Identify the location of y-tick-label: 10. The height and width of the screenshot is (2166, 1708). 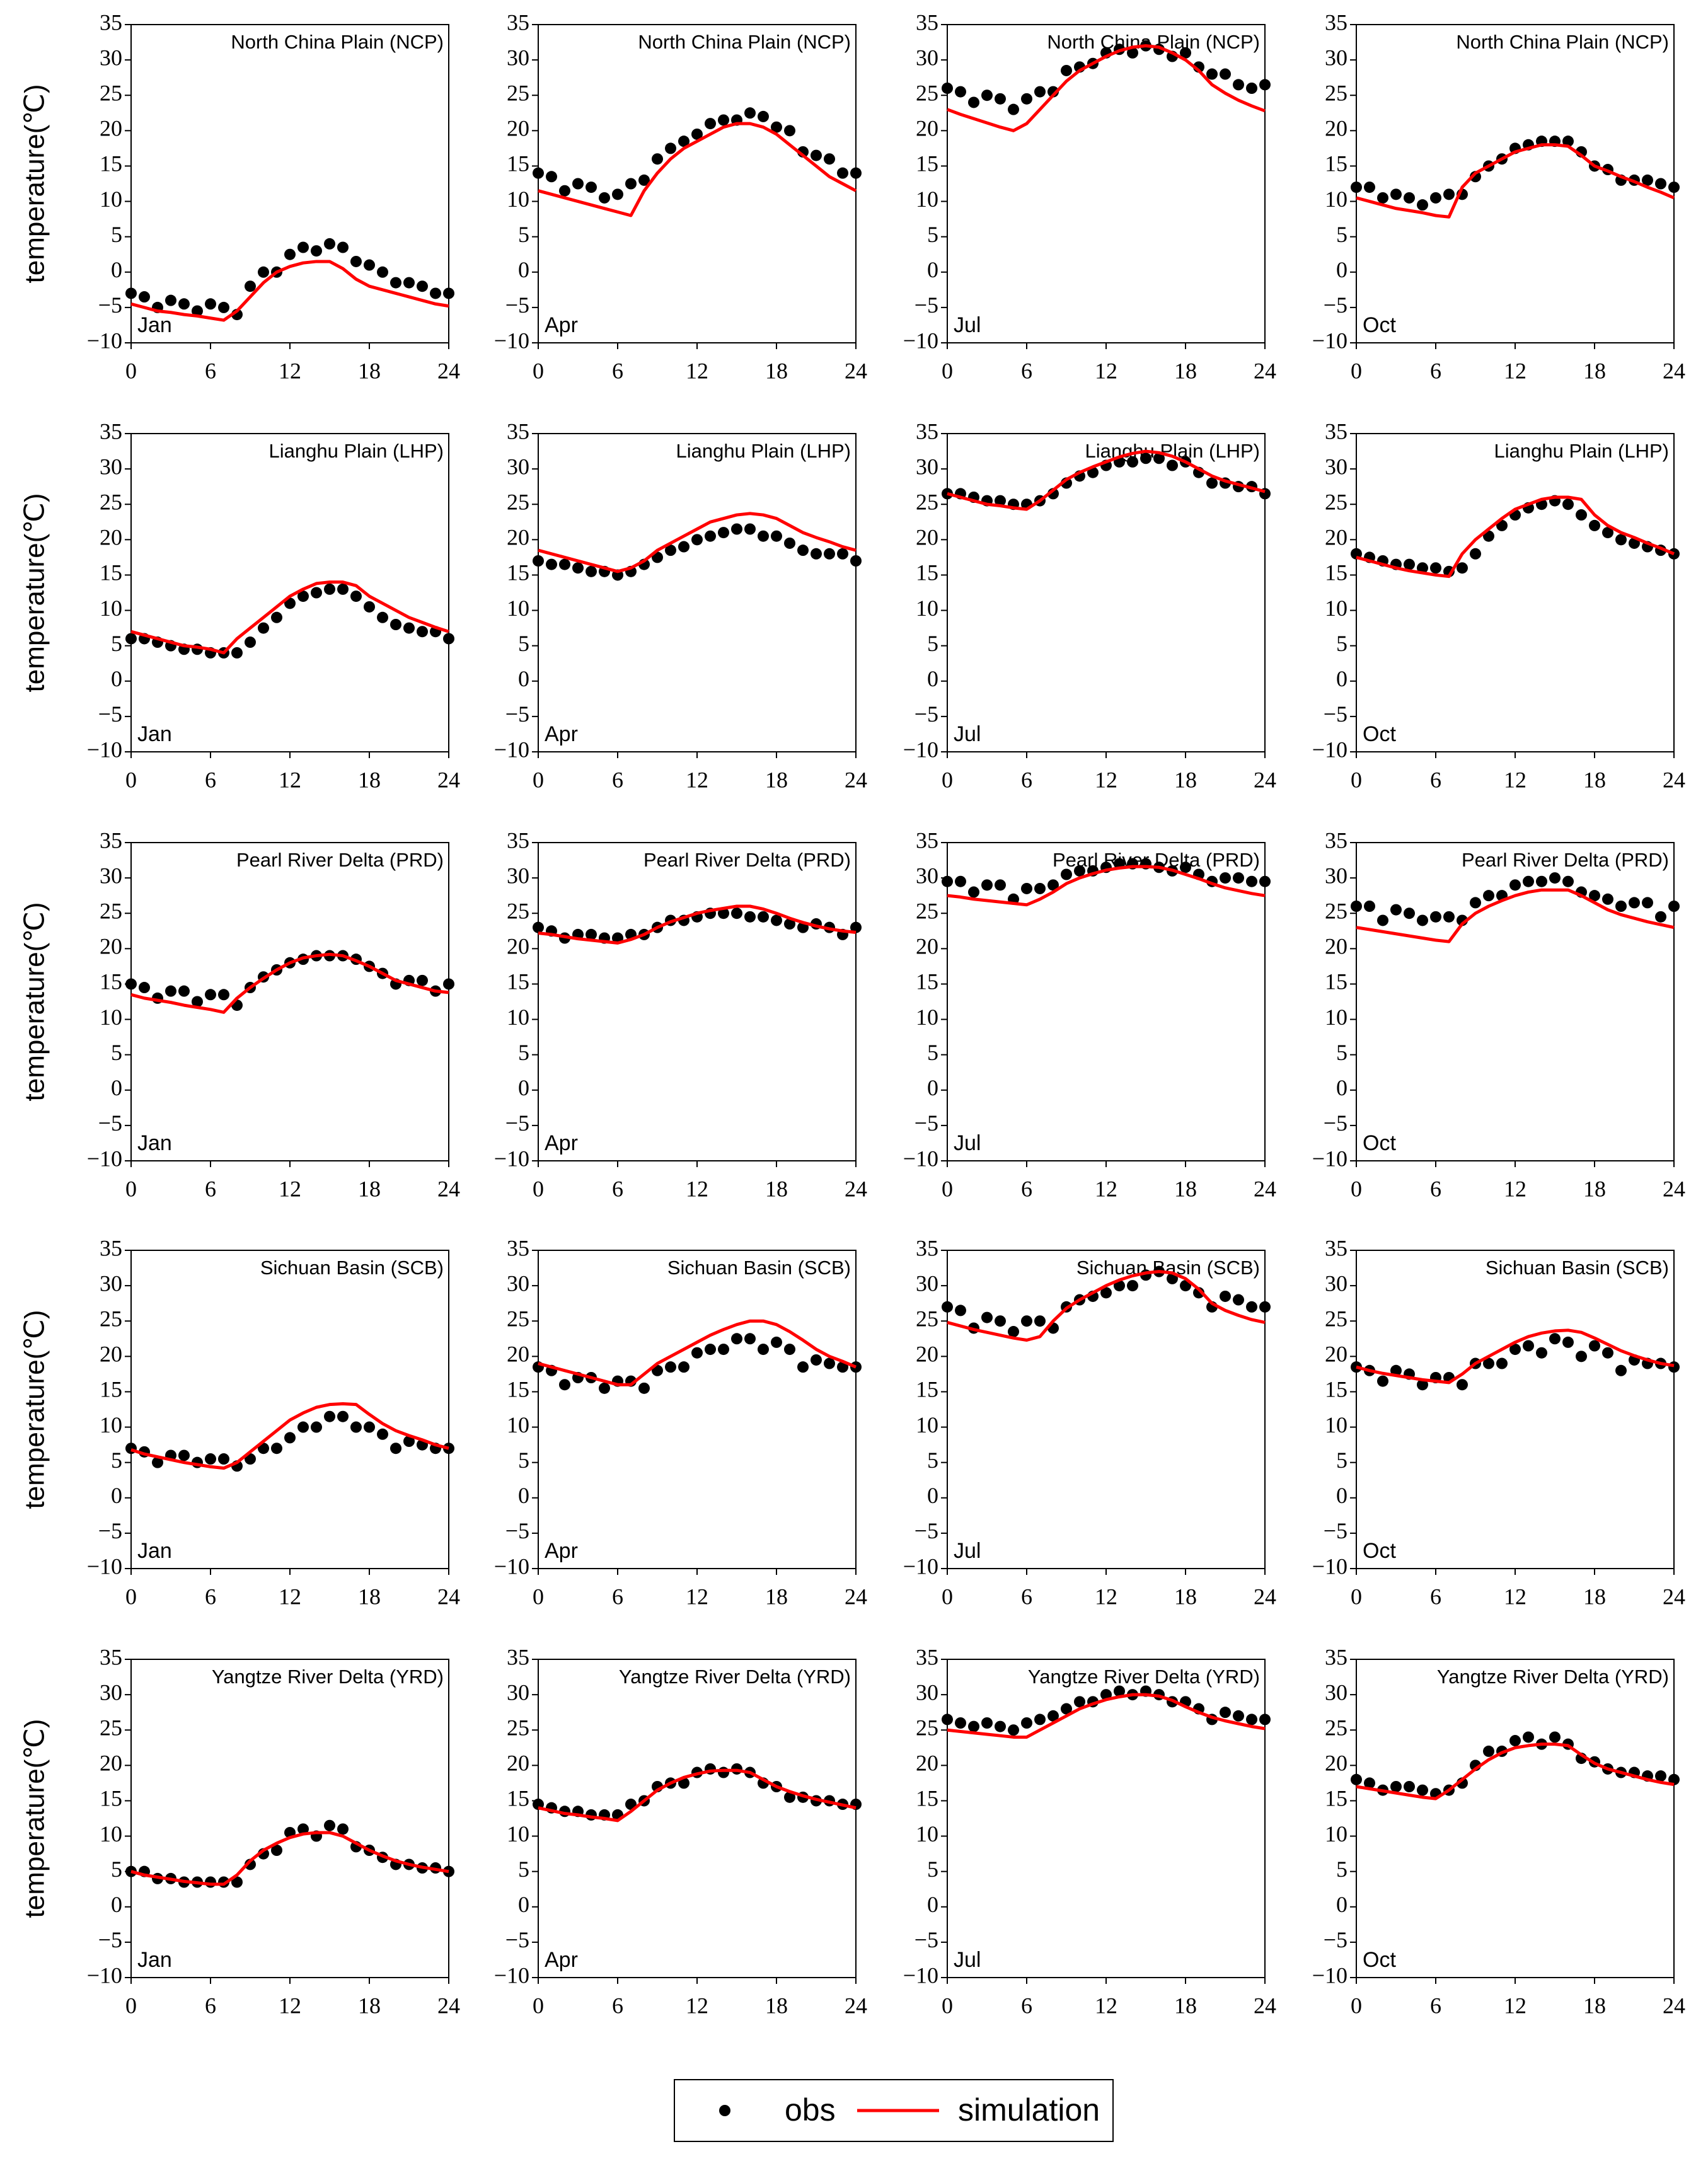
(518, 1424).